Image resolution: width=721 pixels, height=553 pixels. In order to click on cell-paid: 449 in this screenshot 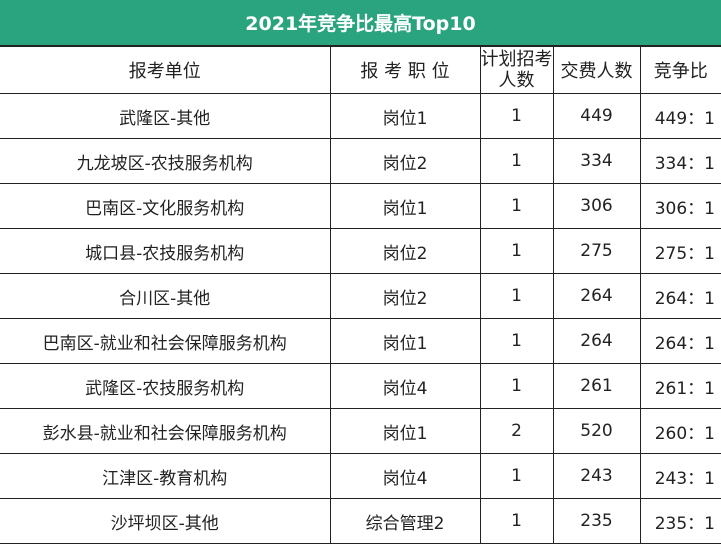, I will do `click(596, 116)`.